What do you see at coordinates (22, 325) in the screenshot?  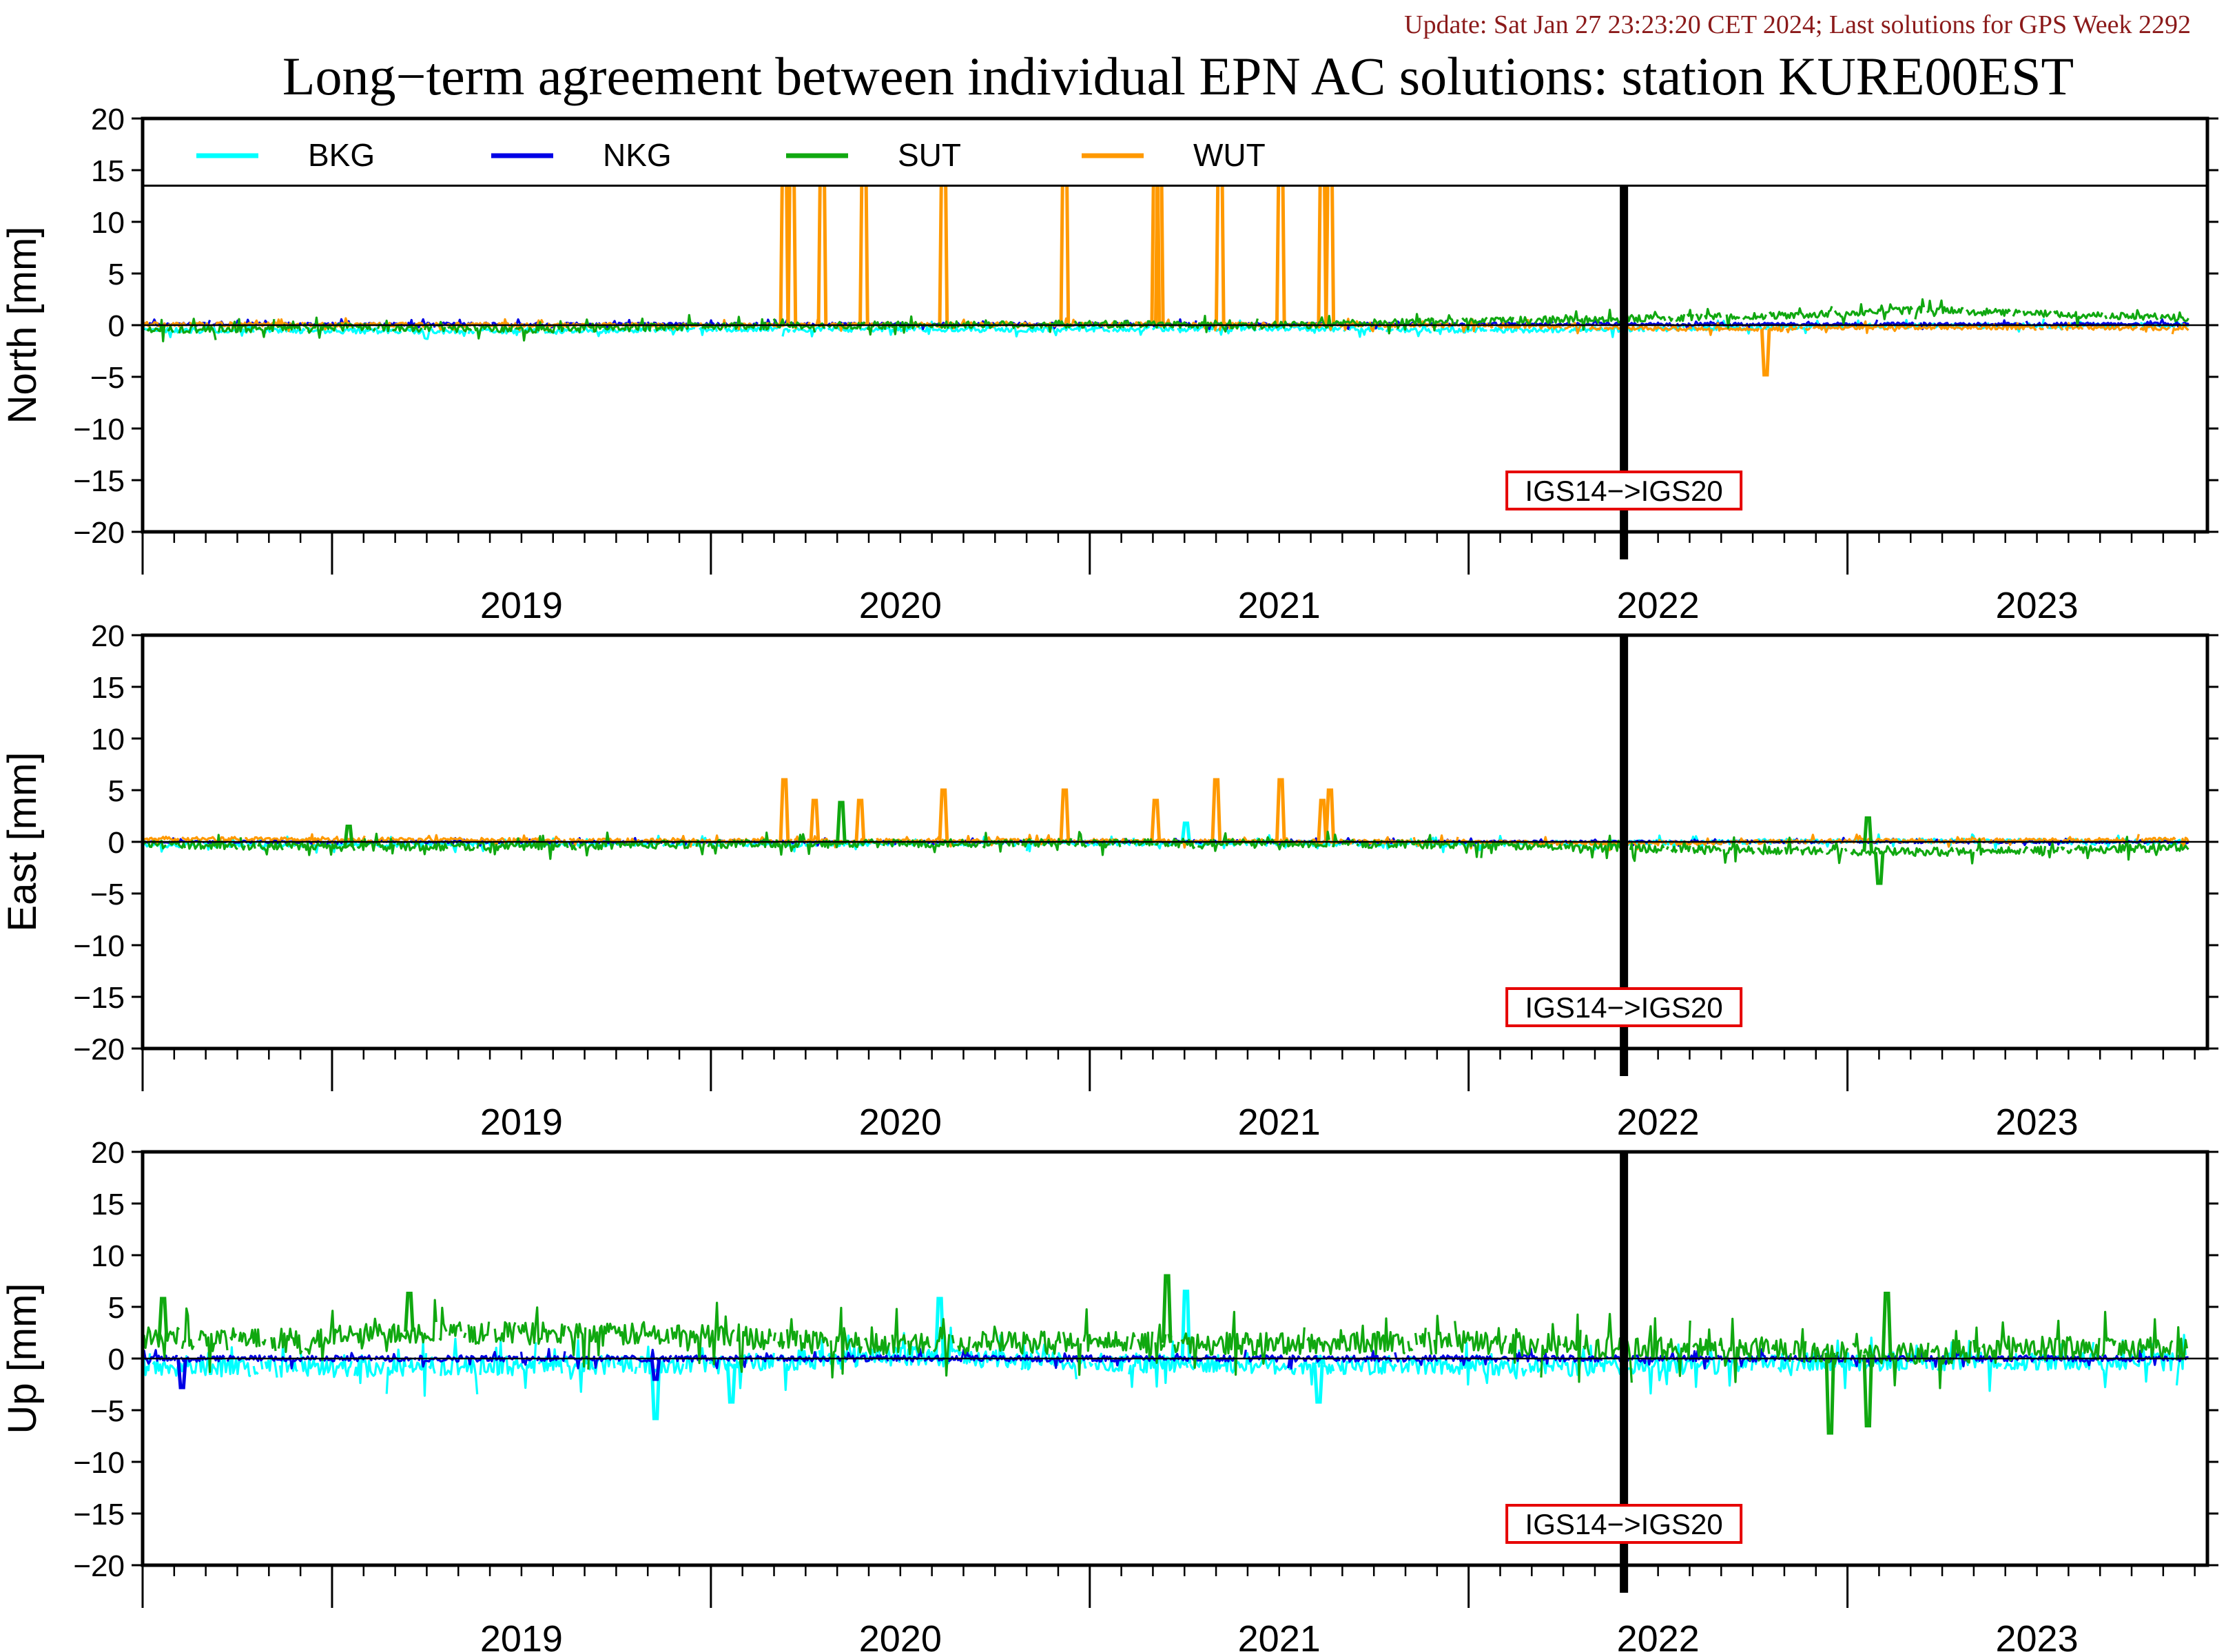 I see `y-axis-label: North [mm]` at bounding box center [22, 325].